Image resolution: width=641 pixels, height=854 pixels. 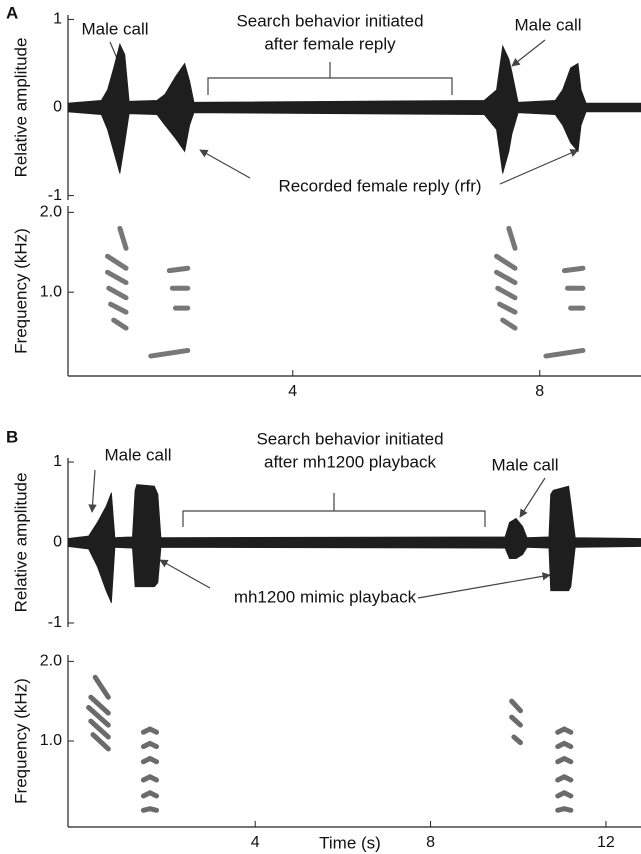 What do you see at coordinates (12, 436) in the screenshot?
I see `panel-label: B` at bounding box center [12, 436].